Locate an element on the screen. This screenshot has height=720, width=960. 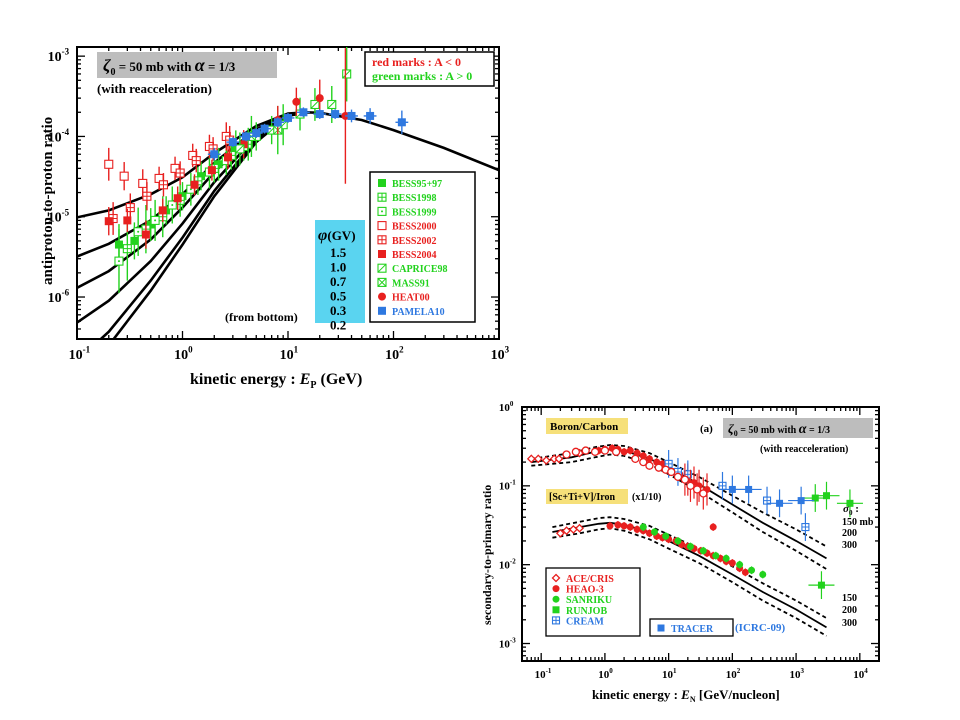
c2-legend-label: RUNJOB is located at coordinates (586, 611).